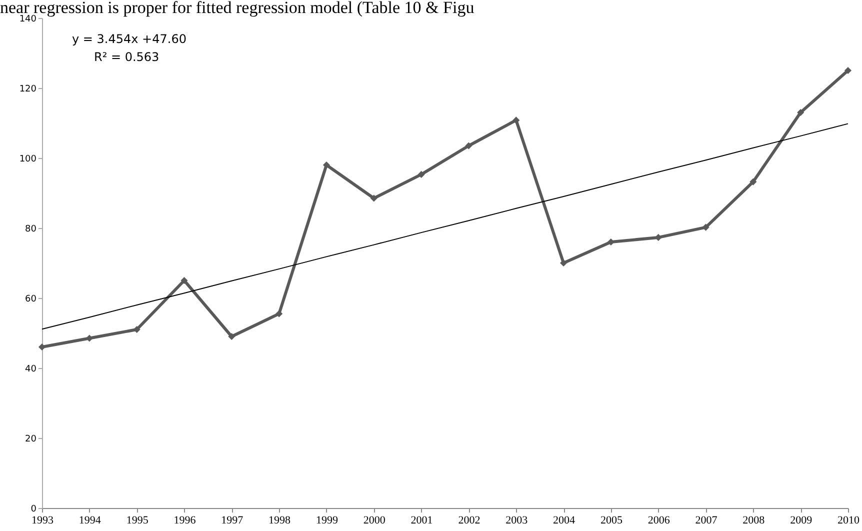 The width and height of the screenshot is (862, 531). What do you see at coordinates (659, 520) in the screenshot?
I see `x-tick-label: 2006` at bounding box center [659, 520].